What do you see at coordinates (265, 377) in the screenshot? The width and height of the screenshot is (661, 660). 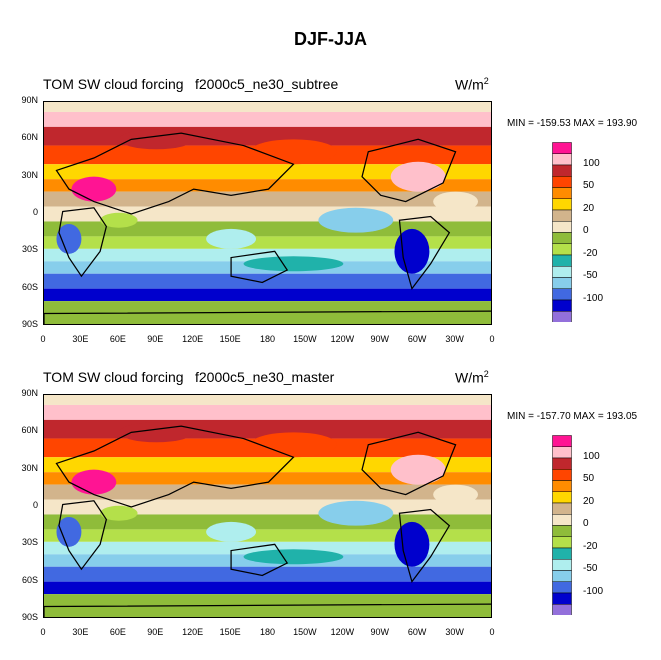 I see `panel-center-title: f2000c5_ne30_master` at bounding box center [265, 377].